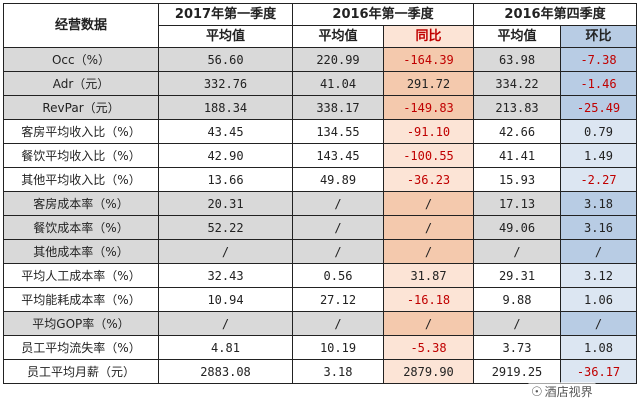  What do you see at coordinates (338, 299) in the screenshot?
I see `cell-avg-2016-q1: 27.12` at bounding box center [338, 299].